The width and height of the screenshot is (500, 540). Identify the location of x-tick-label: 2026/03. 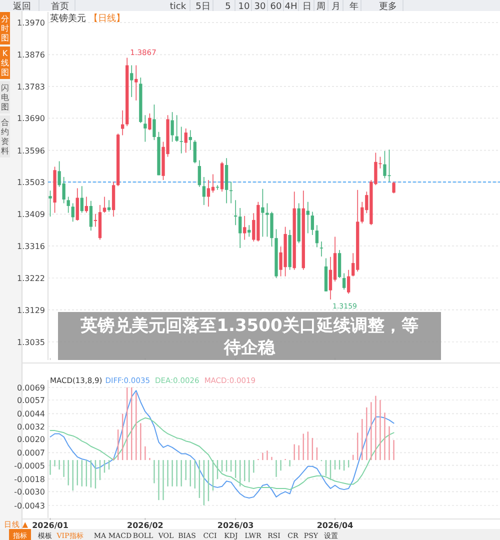
(235, 525).